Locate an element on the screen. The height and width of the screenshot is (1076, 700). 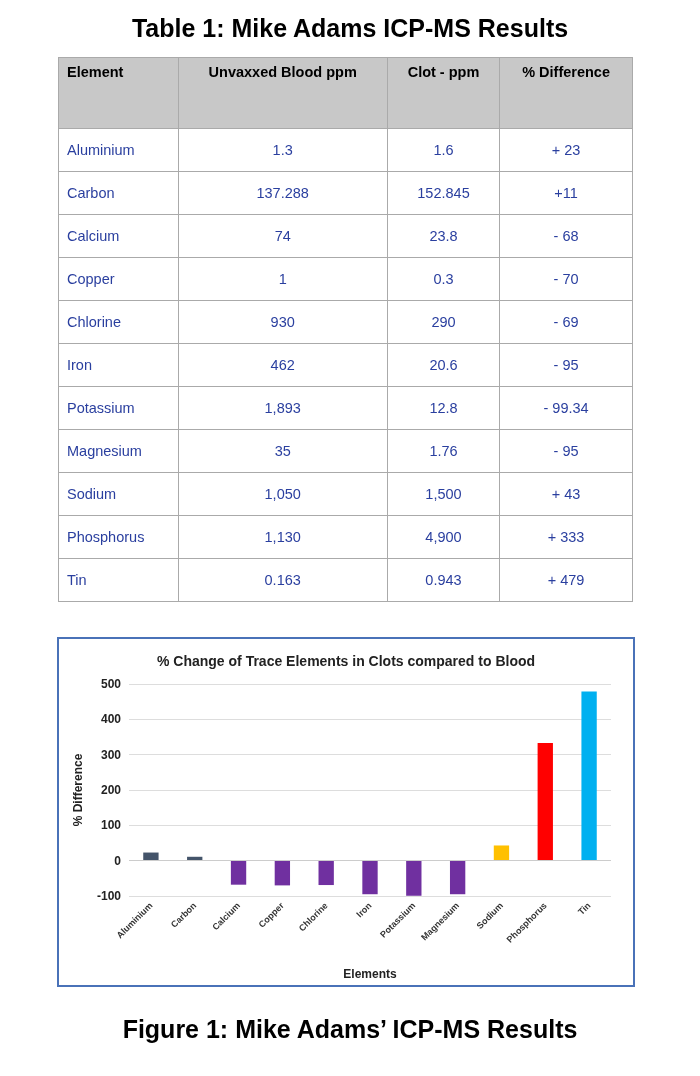
y-tick-label: Chlorine is located at coordinates (118, 322).